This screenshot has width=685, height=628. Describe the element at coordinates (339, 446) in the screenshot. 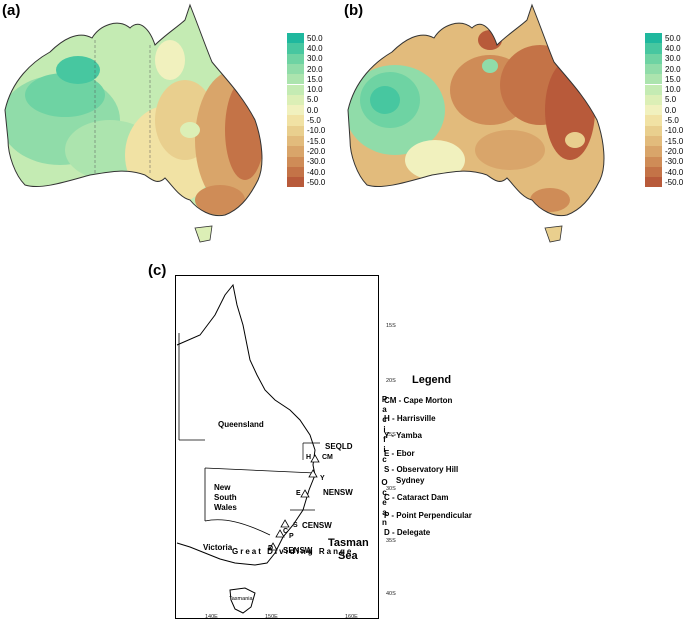

I see `zone-seqld: SEQLD` at that location.